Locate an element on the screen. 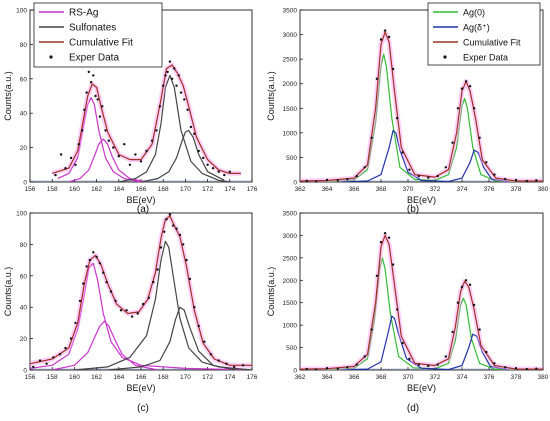 This screenshot has width=550, height=421. series-line-sulfonates is located at coordinates (171, 338).